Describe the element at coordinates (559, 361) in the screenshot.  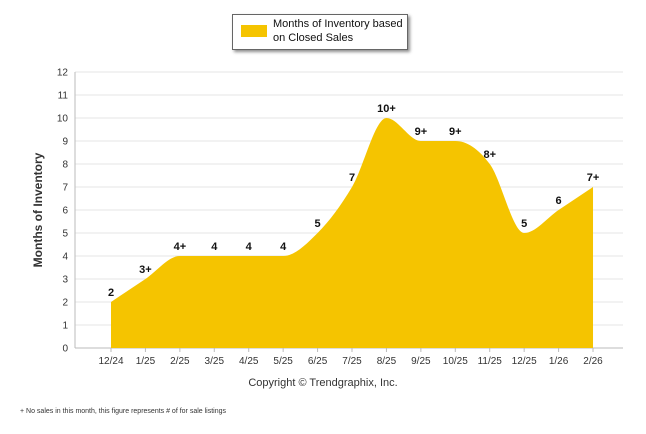
I see `x-tick-label: 1/26` at that location.